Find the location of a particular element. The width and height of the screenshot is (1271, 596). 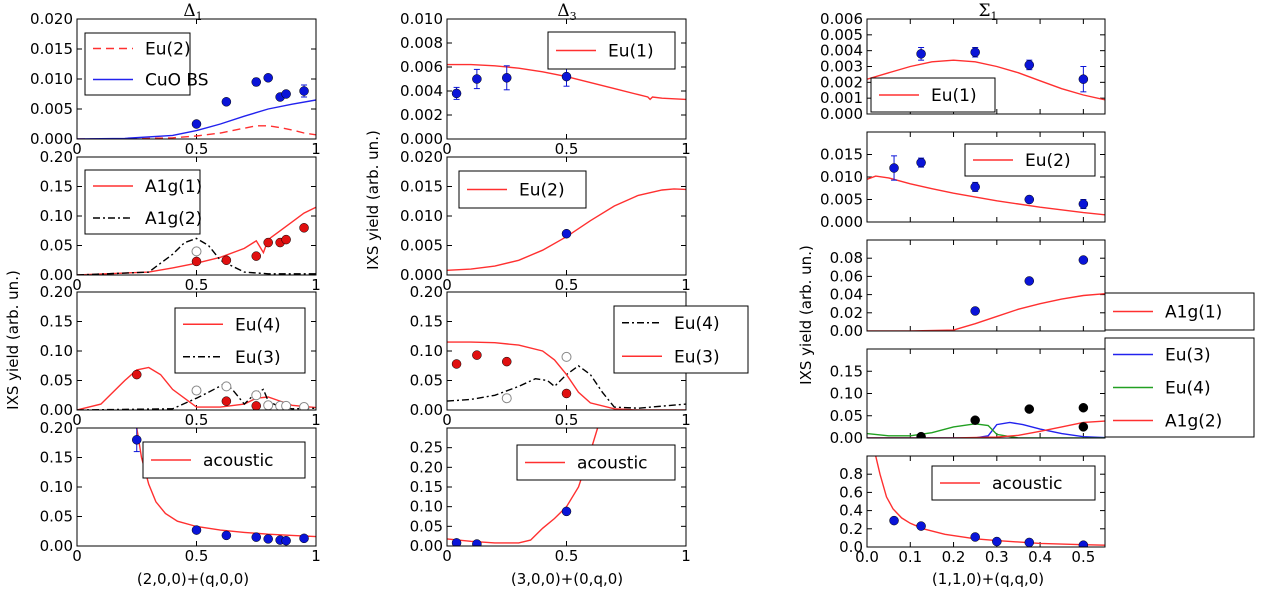

chart-panel-c2-r3: 0.00 0.05 0.10 0.15 0.20 0 0.5 1 Eu(4) Eu(3) is located at coordinates (579, 356).